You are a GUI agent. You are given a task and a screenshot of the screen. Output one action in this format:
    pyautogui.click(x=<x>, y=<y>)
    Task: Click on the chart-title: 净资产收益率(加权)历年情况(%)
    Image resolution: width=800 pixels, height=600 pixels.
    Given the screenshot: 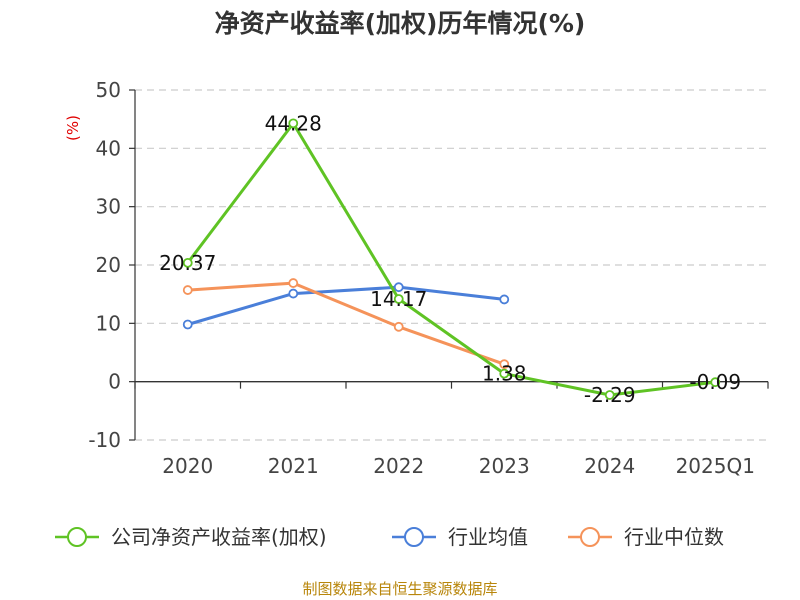 What is the action you would take?
    pyautogui.click(x=400, y=23)
    